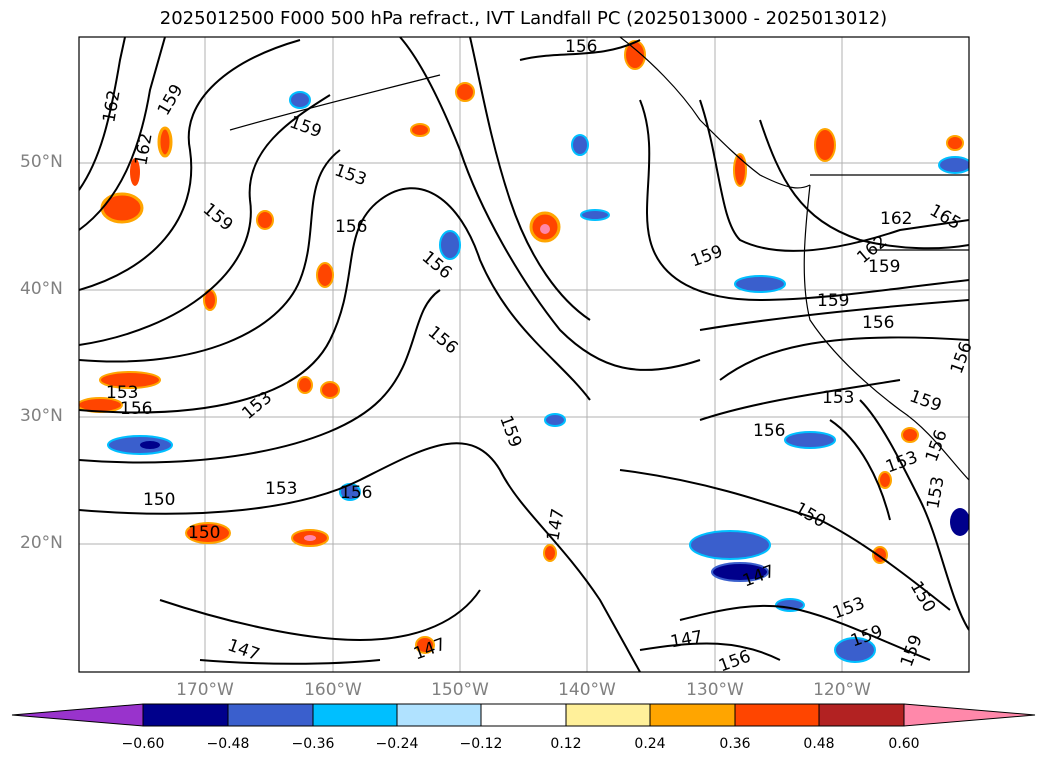  What do you see at coordinates (587, 690) in the screenshot?
I see `lon-label: 140°W` at bounding box center [587, 690].